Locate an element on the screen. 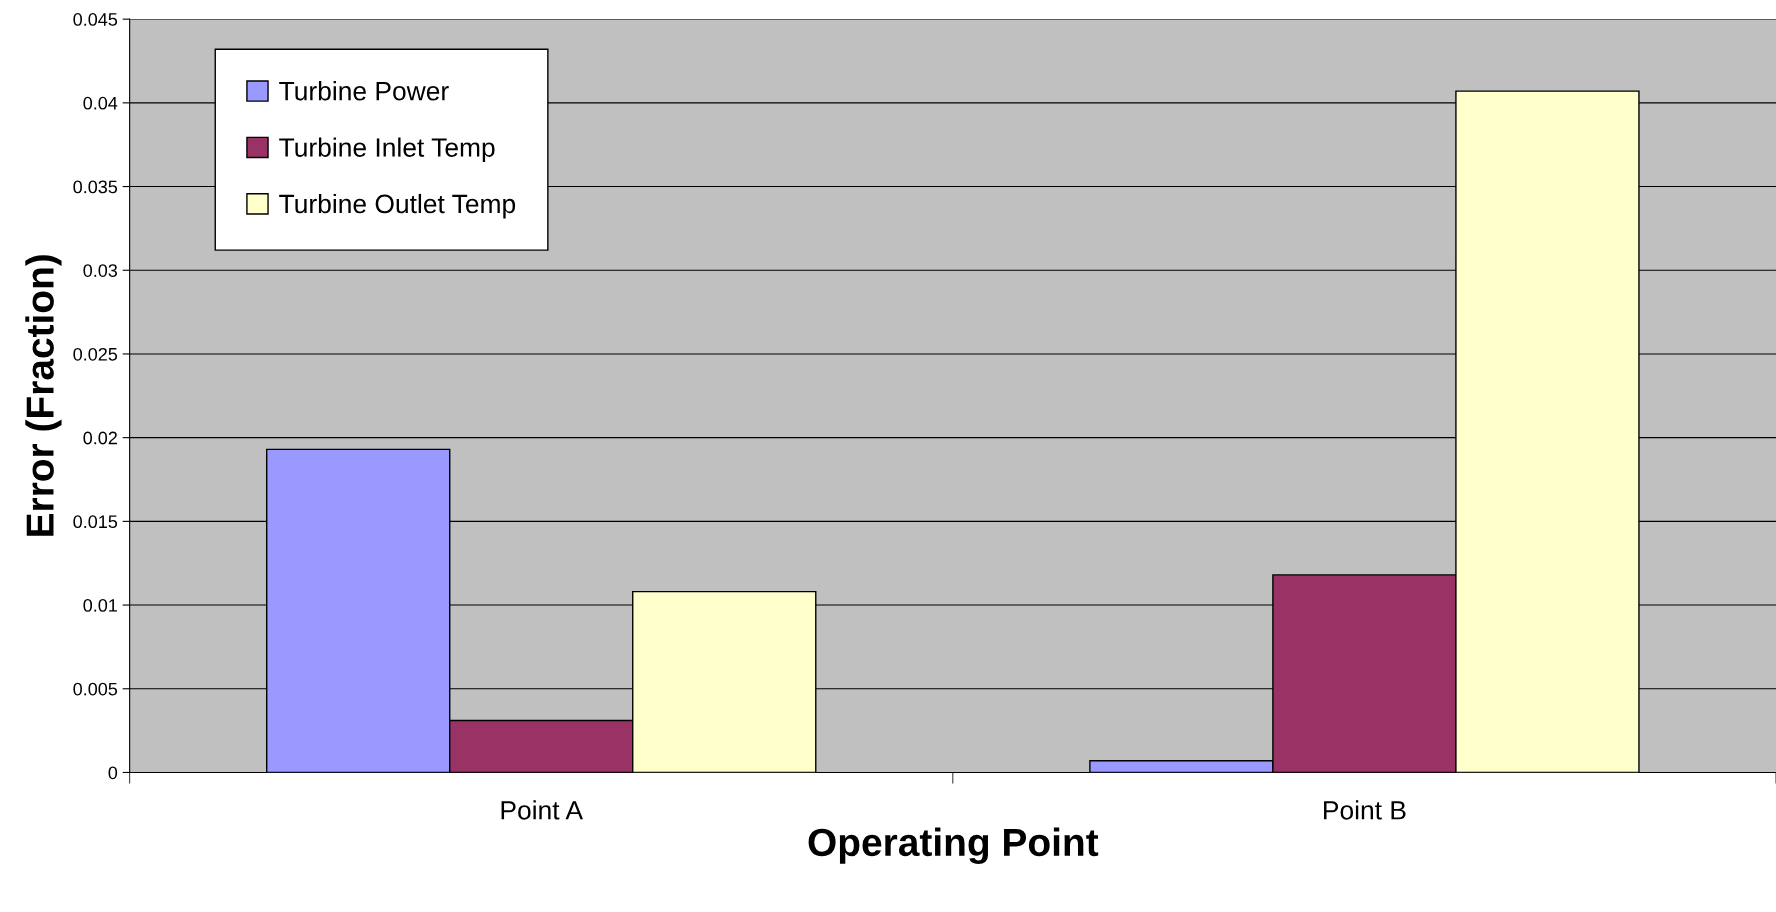 The image size is (1776, 912). y-tick-label: 0.03 is located at coordinates (100, 270).